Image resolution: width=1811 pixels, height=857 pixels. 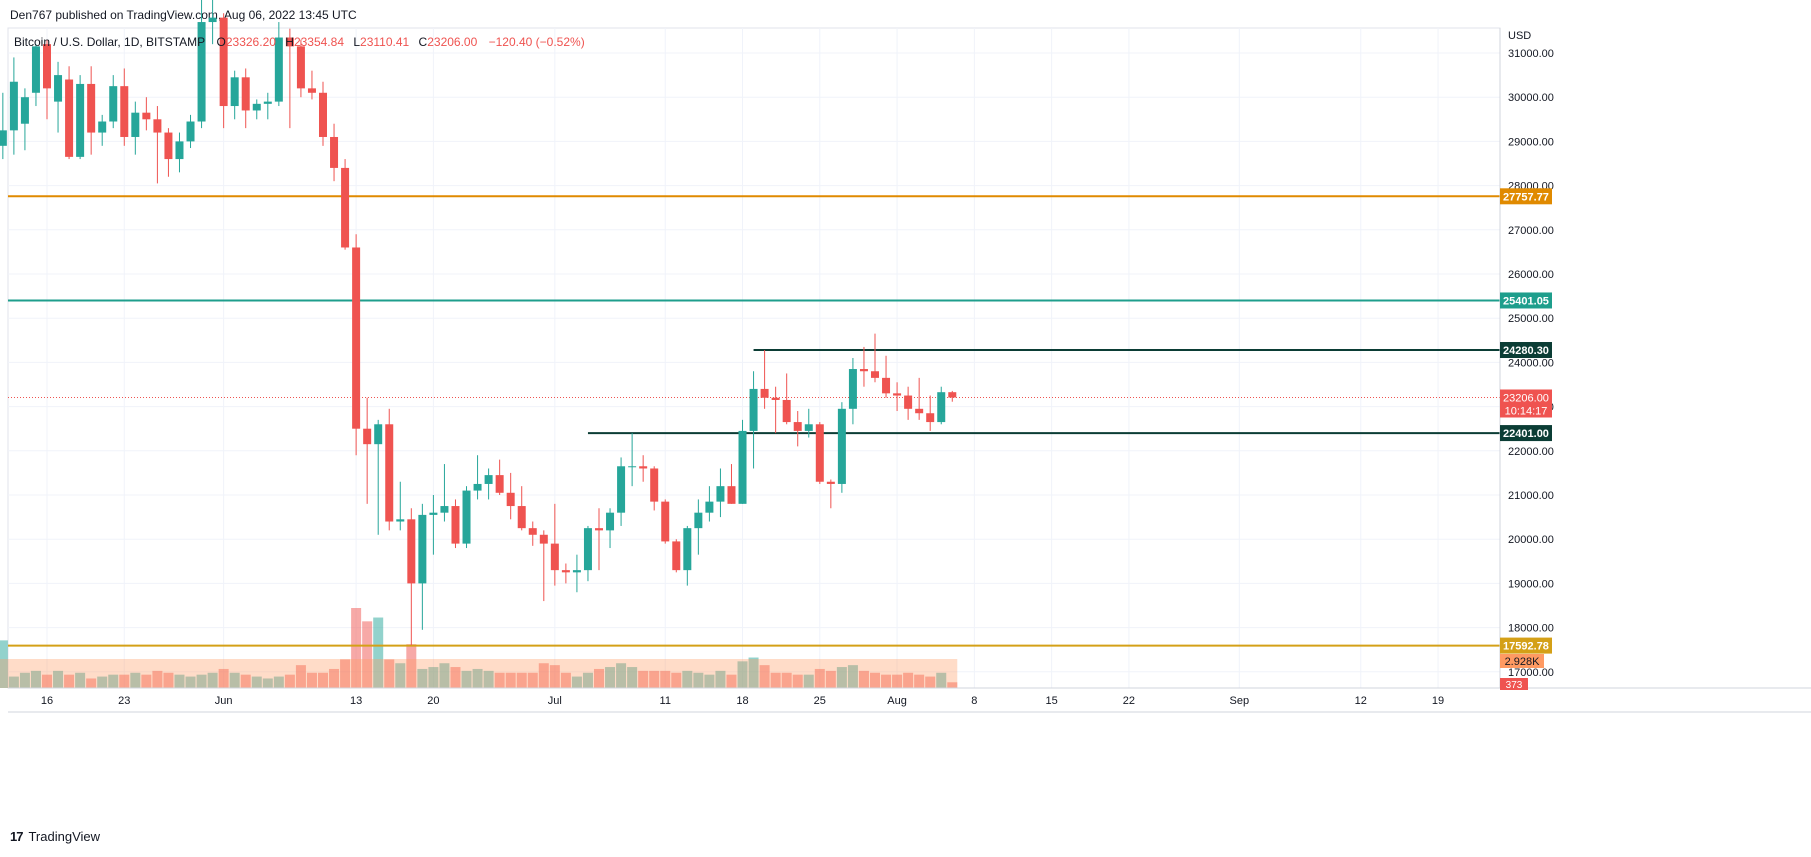 I want to click on footer: 17 TradingView, so click(x=55, y=836).